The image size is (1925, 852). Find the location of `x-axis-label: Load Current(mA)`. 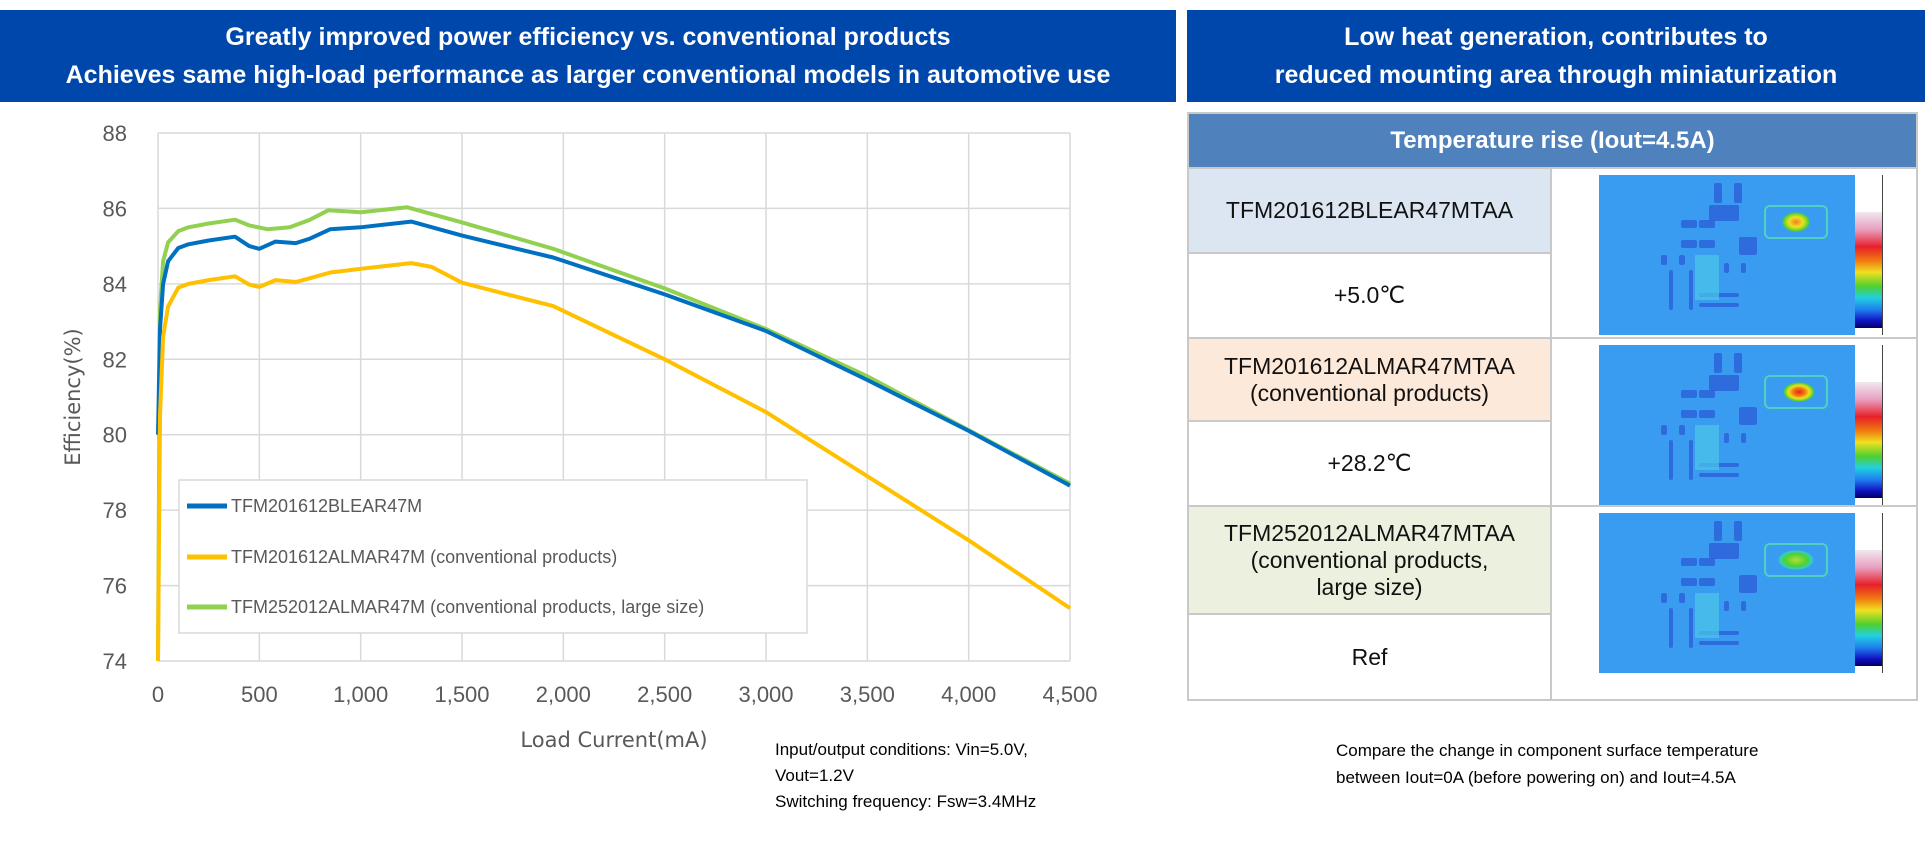

x-axis-label: Load Current(mA) is located at coordinates (613, 740).